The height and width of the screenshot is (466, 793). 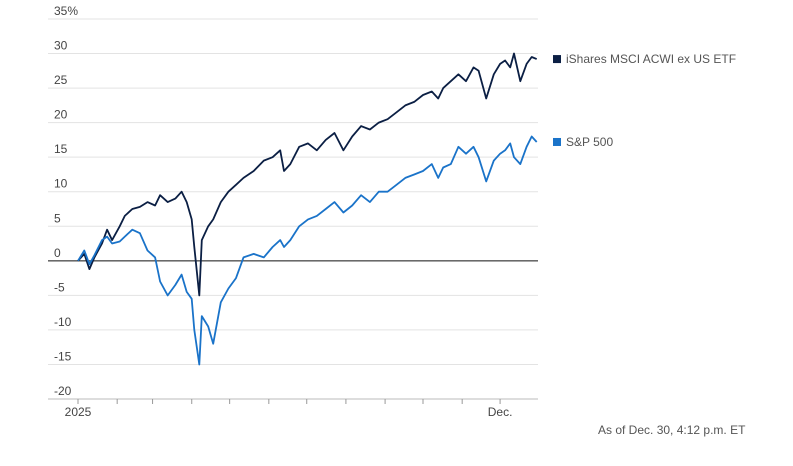 What do you see at coordinates (66, 201) in the screenshot?
I see `y-axis-tick-labels: 35% 30 25 20 15 10 5 0 -5 -10 -15 -20` at bounding box center [66, 201].